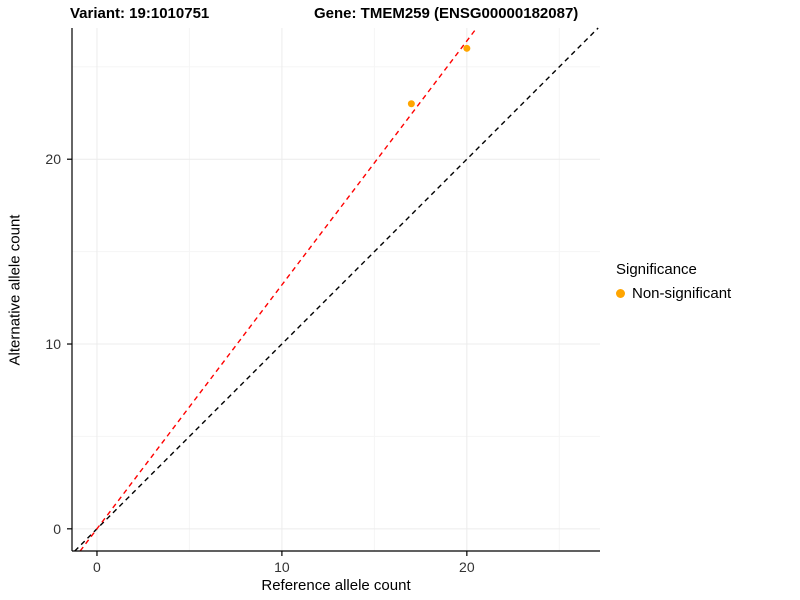  Describe the element at coordinates (682, 293) in the screenshot. I see `legend-item-label: Non-significant` at that location.